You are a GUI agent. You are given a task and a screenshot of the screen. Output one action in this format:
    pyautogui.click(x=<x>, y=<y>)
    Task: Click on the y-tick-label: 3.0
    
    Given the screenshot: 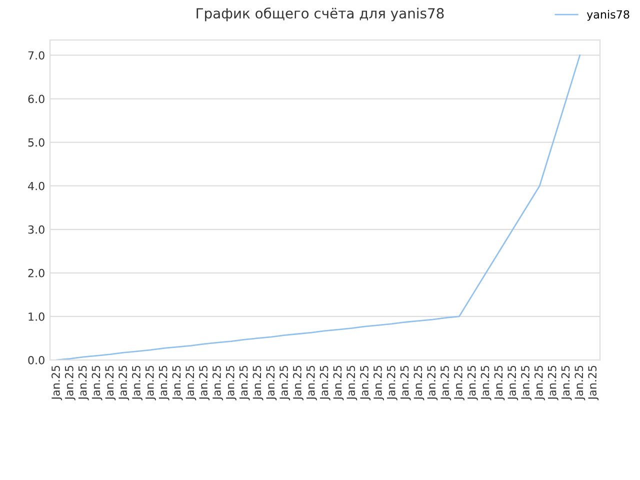 What is the action you would take?
    pyautogui.click(x=36, y=229)
    